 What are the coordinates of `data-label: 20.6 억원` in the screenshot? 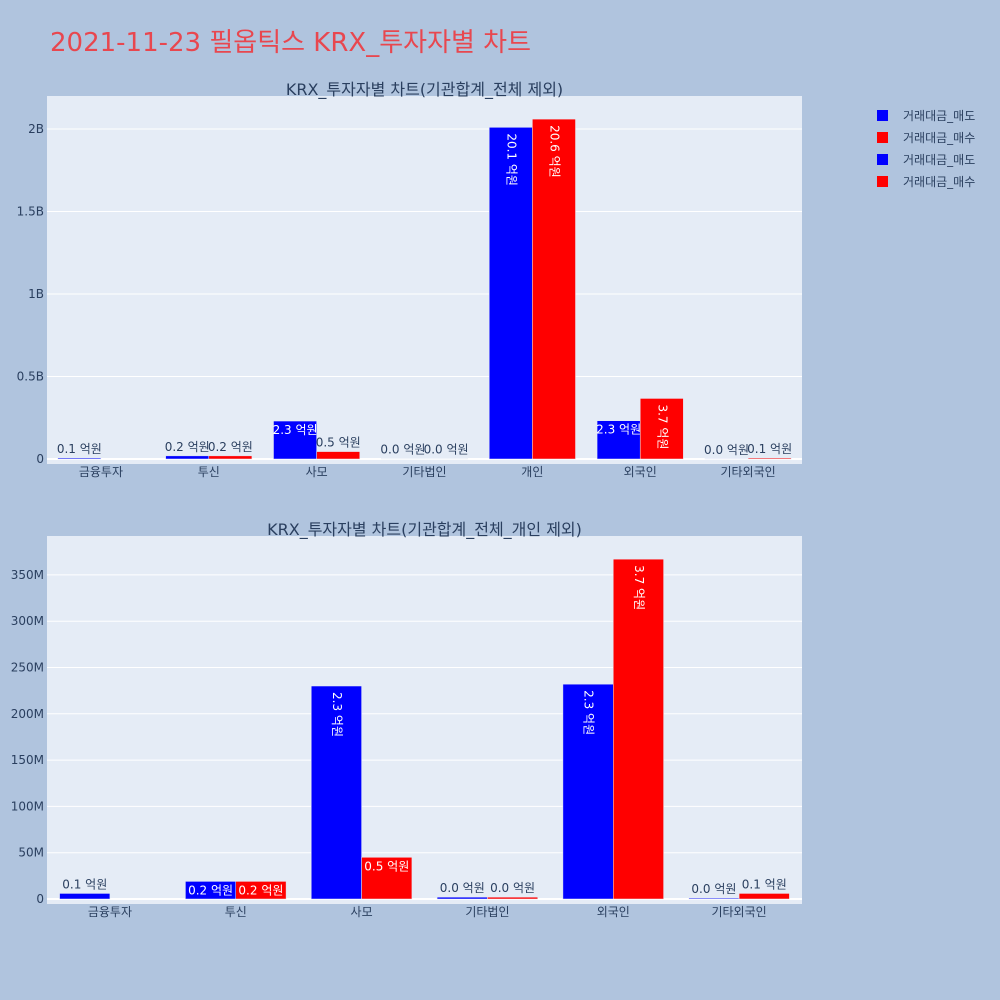 It's located at (554, 151).